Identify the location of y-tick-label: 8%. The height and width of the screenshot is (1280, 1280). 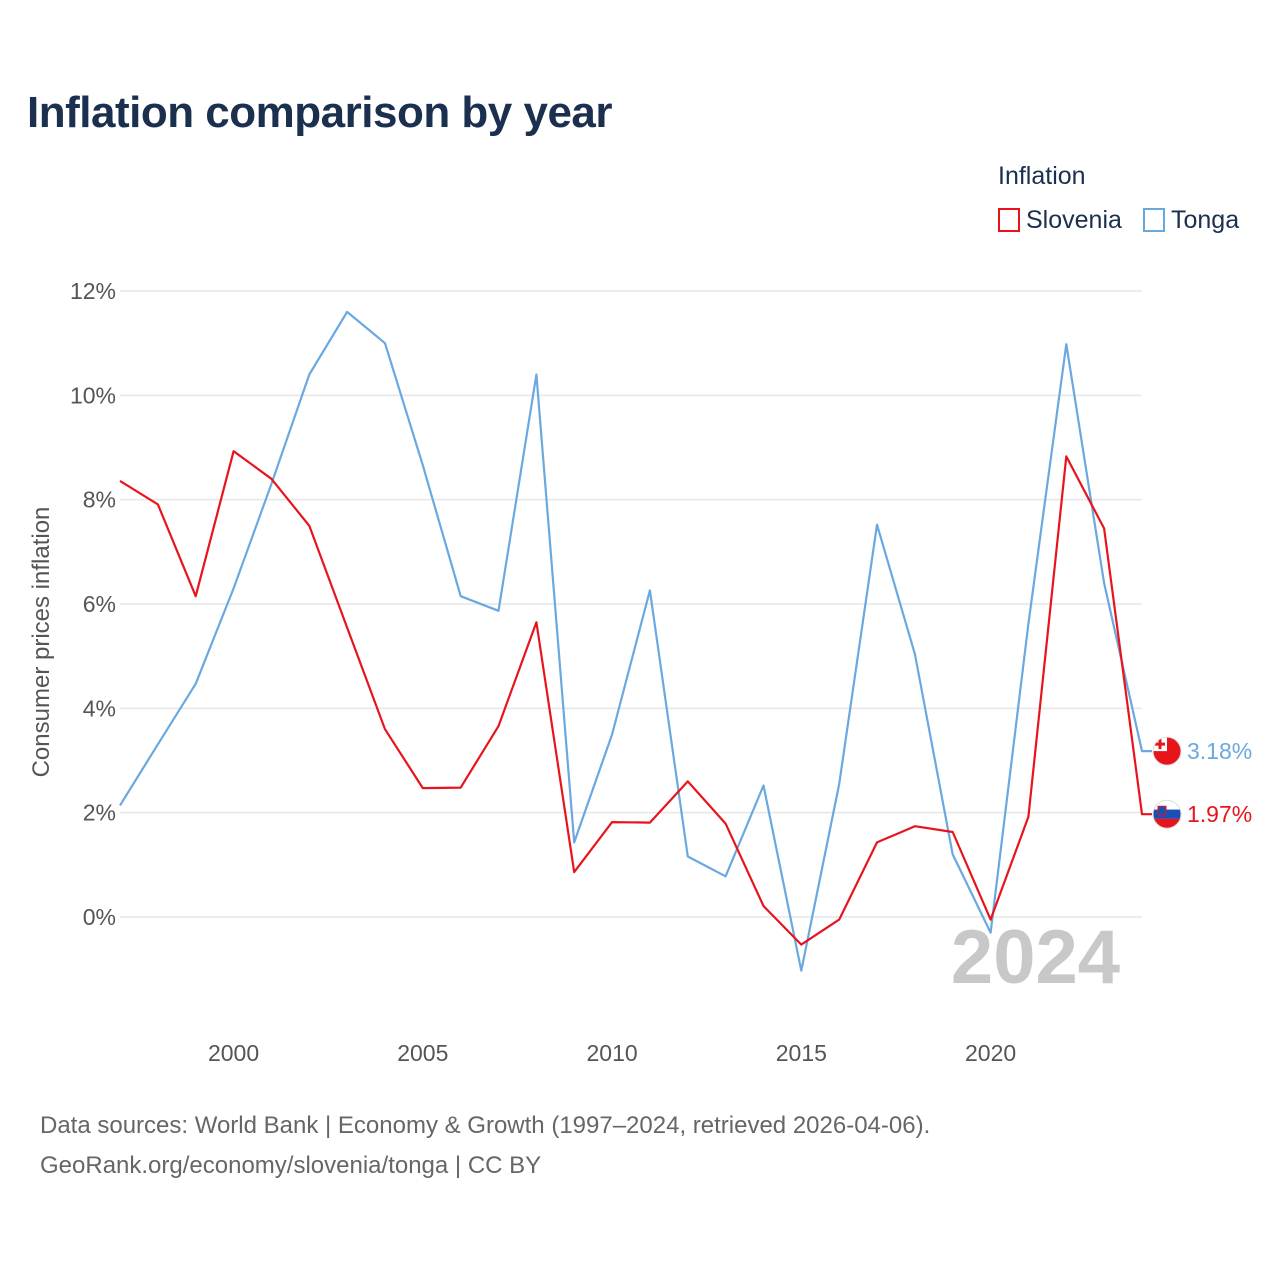
(99, 500).